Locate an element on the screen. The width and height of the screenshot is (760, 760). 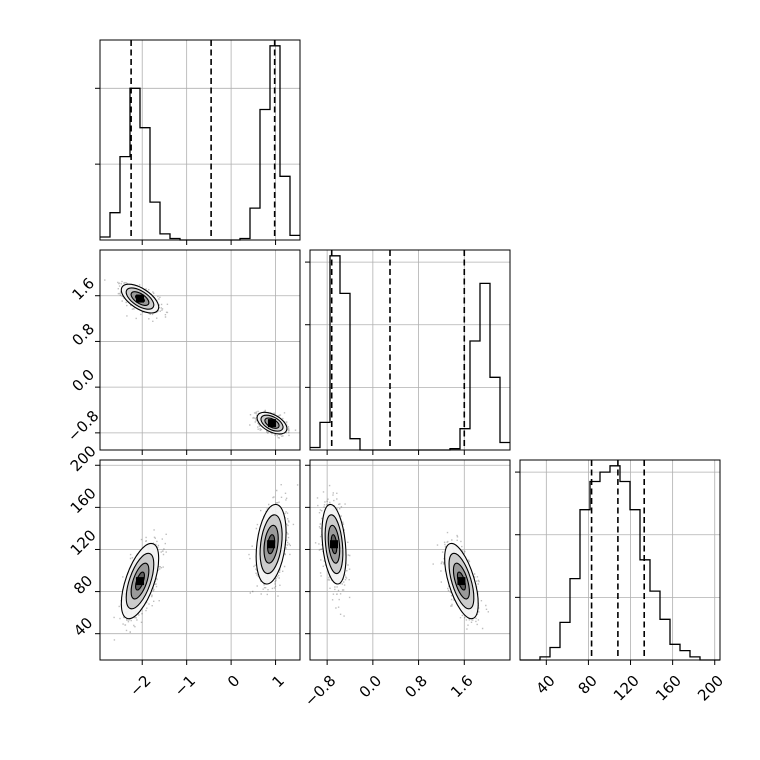
x-tick-label-0-1: −1 is located at coordinates (185, 686).